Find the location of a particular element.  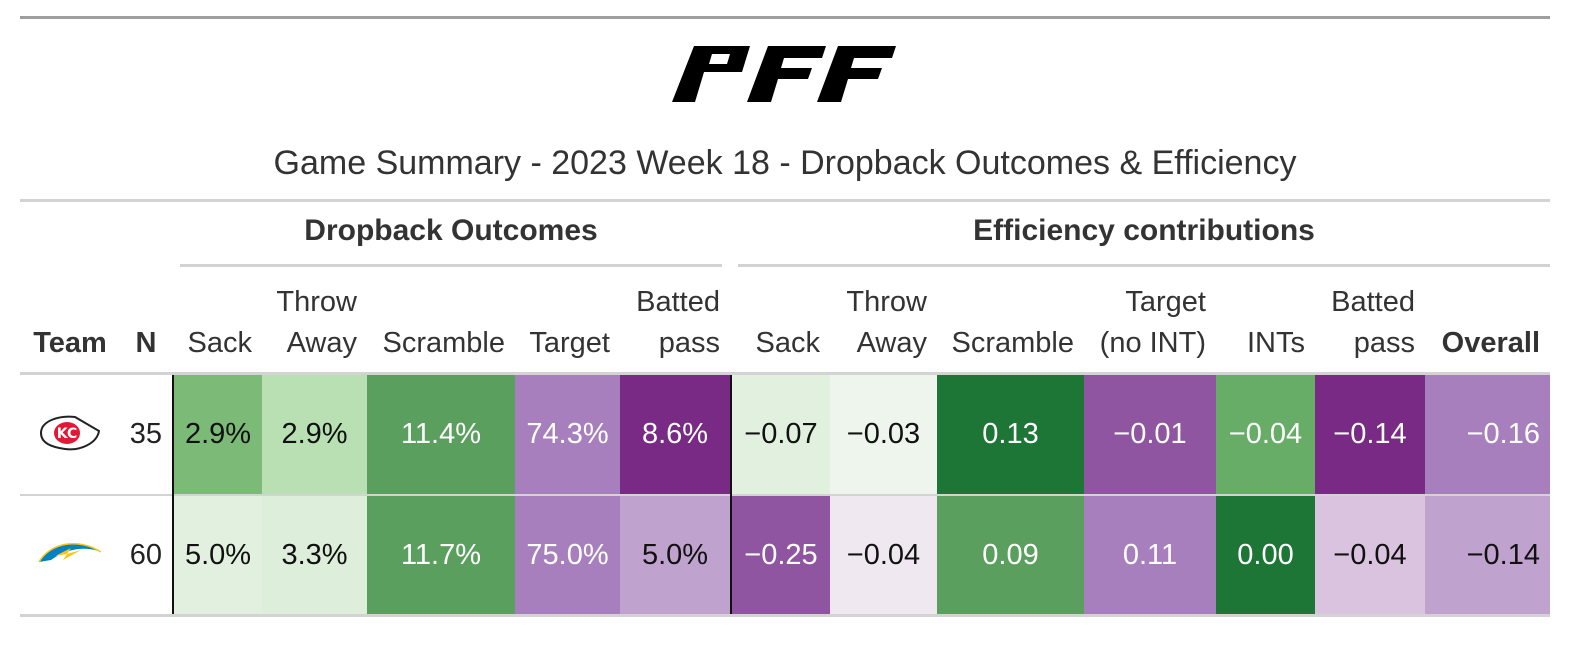

divider-efficiency is located at coordinates (731, 494).